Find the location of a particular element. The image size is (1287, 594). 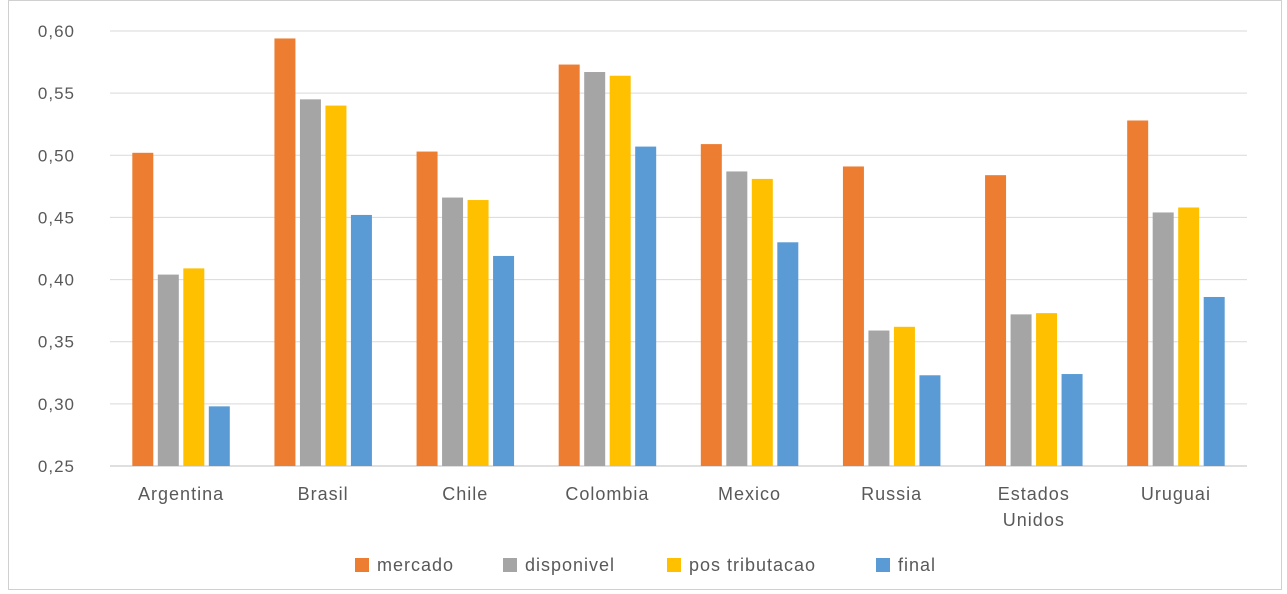

x-tick-label: Colombia is located at coordinates (607, 494).